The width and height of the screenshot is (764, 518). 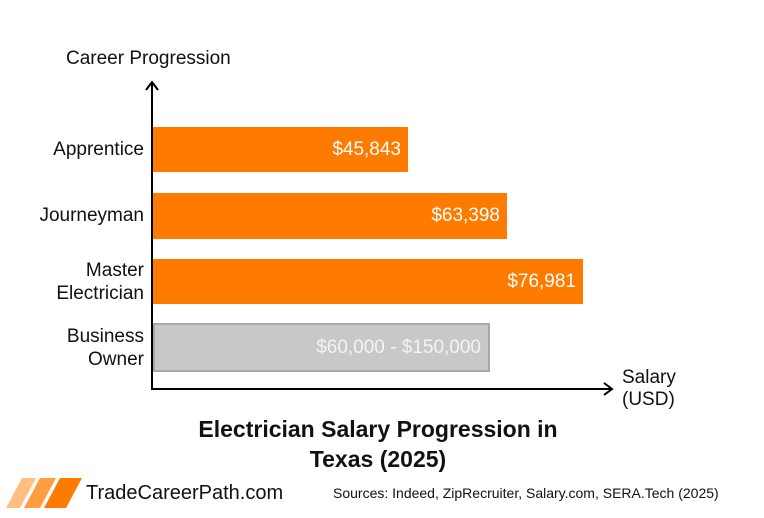 What do you see at coordinates (100, 282) in the screenshot?
I see `category-label-master-electrician: Master Electrician` at bounding box center [100, 282].